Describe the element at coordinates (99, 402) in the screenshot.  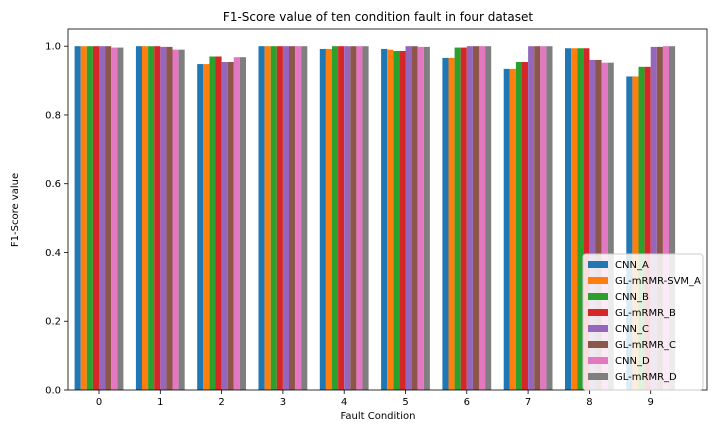
I see `x-tick-label: 0` at that location.